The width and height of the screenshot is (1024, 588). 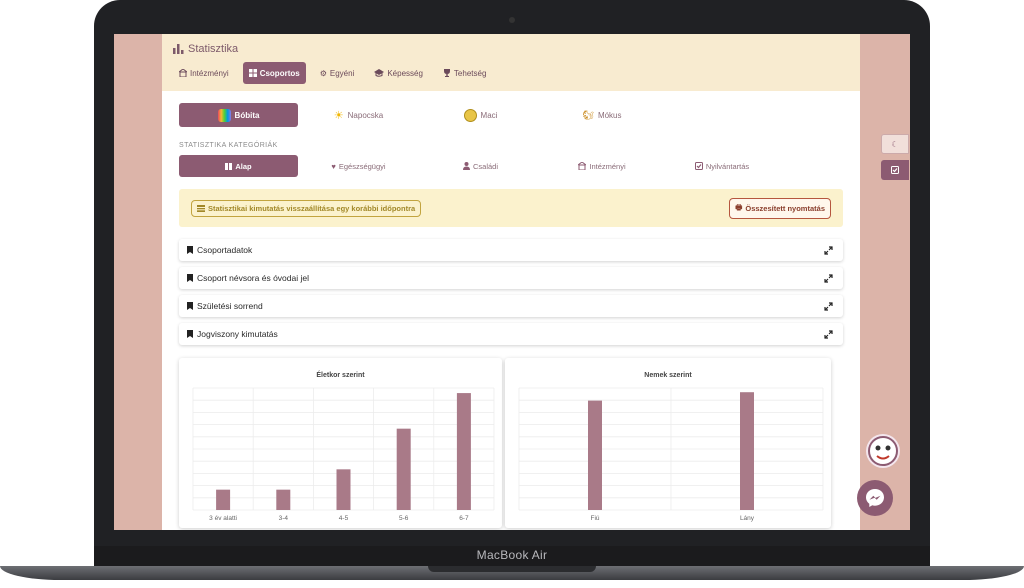 What do you see at coordinates (747, 518) in the screenshot?
I see `tick-label: Lány` at bounding box center [747, 518].